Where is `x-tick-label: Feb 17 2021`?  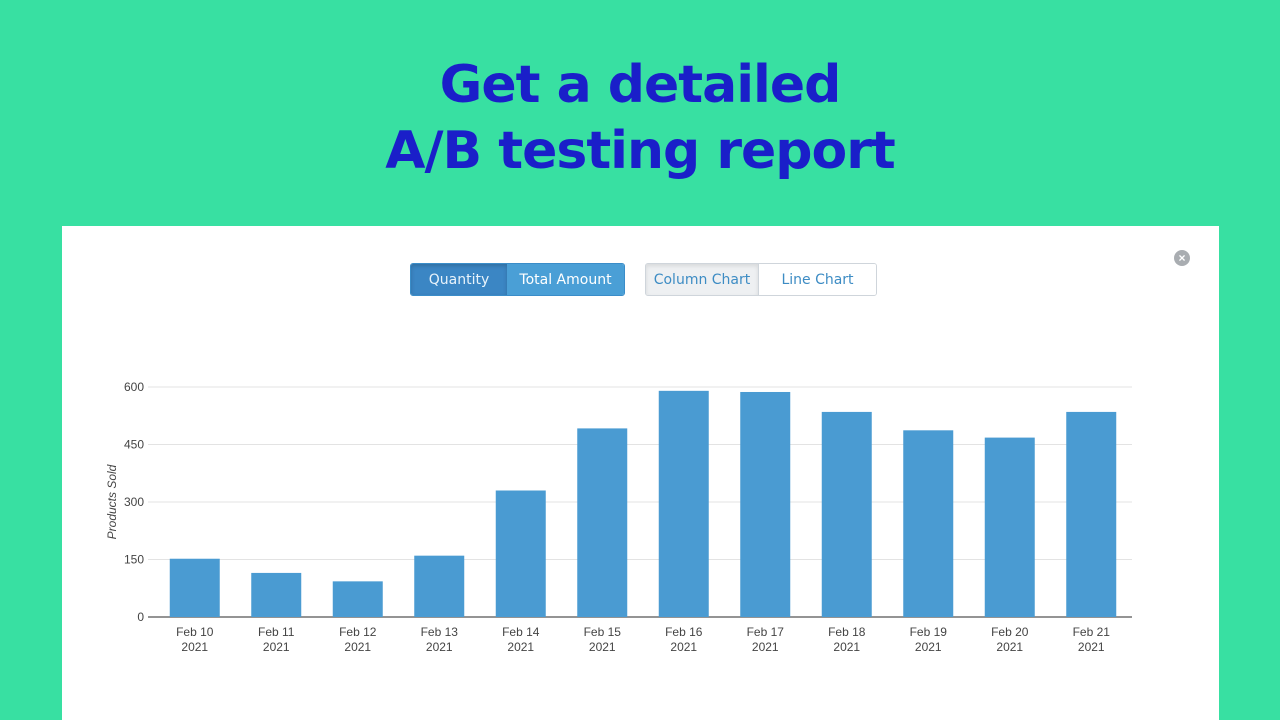
x-tick-label: Feb 17 2021 is located at coordinates (766, 639).